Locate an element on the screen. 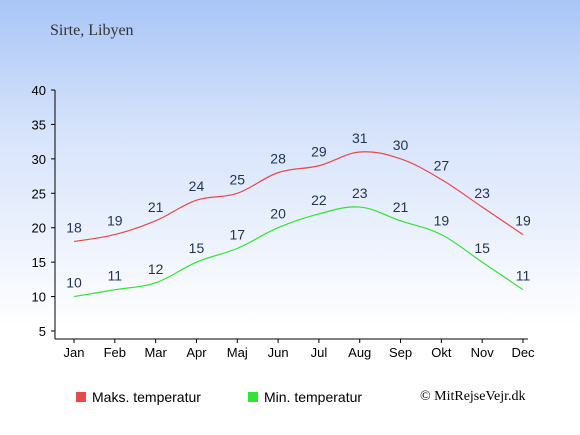 The image size is (580, 435). x-tick-label: Dec is located at coordinates (523, 352).